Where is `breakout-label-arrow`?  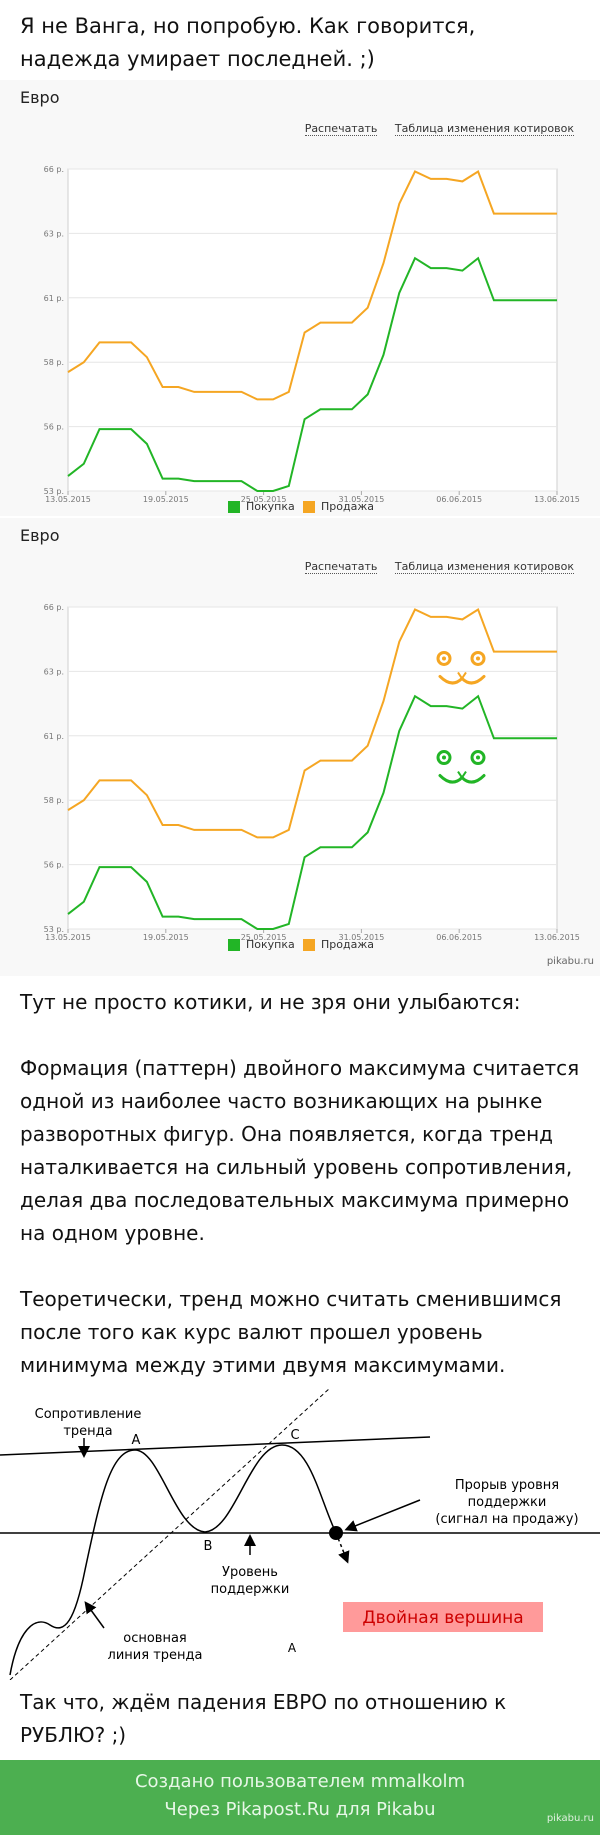 breakout-label-arrow is located at coordinates (382, 1515).